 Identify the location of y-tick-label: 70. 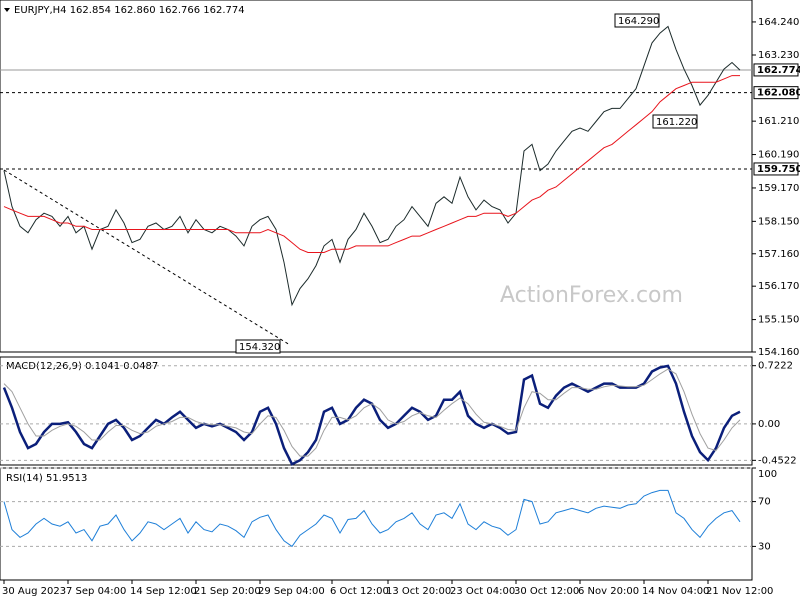
(764, 502).